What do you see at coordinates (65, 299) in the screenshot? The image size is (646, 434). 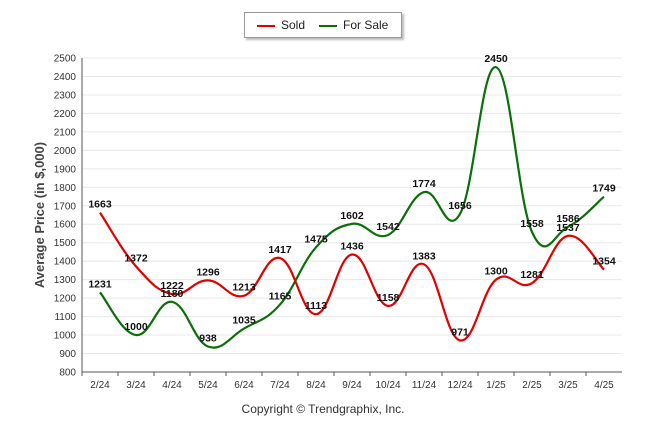 I see `y-tick-label: 1200` at bounding box center [65, 299].